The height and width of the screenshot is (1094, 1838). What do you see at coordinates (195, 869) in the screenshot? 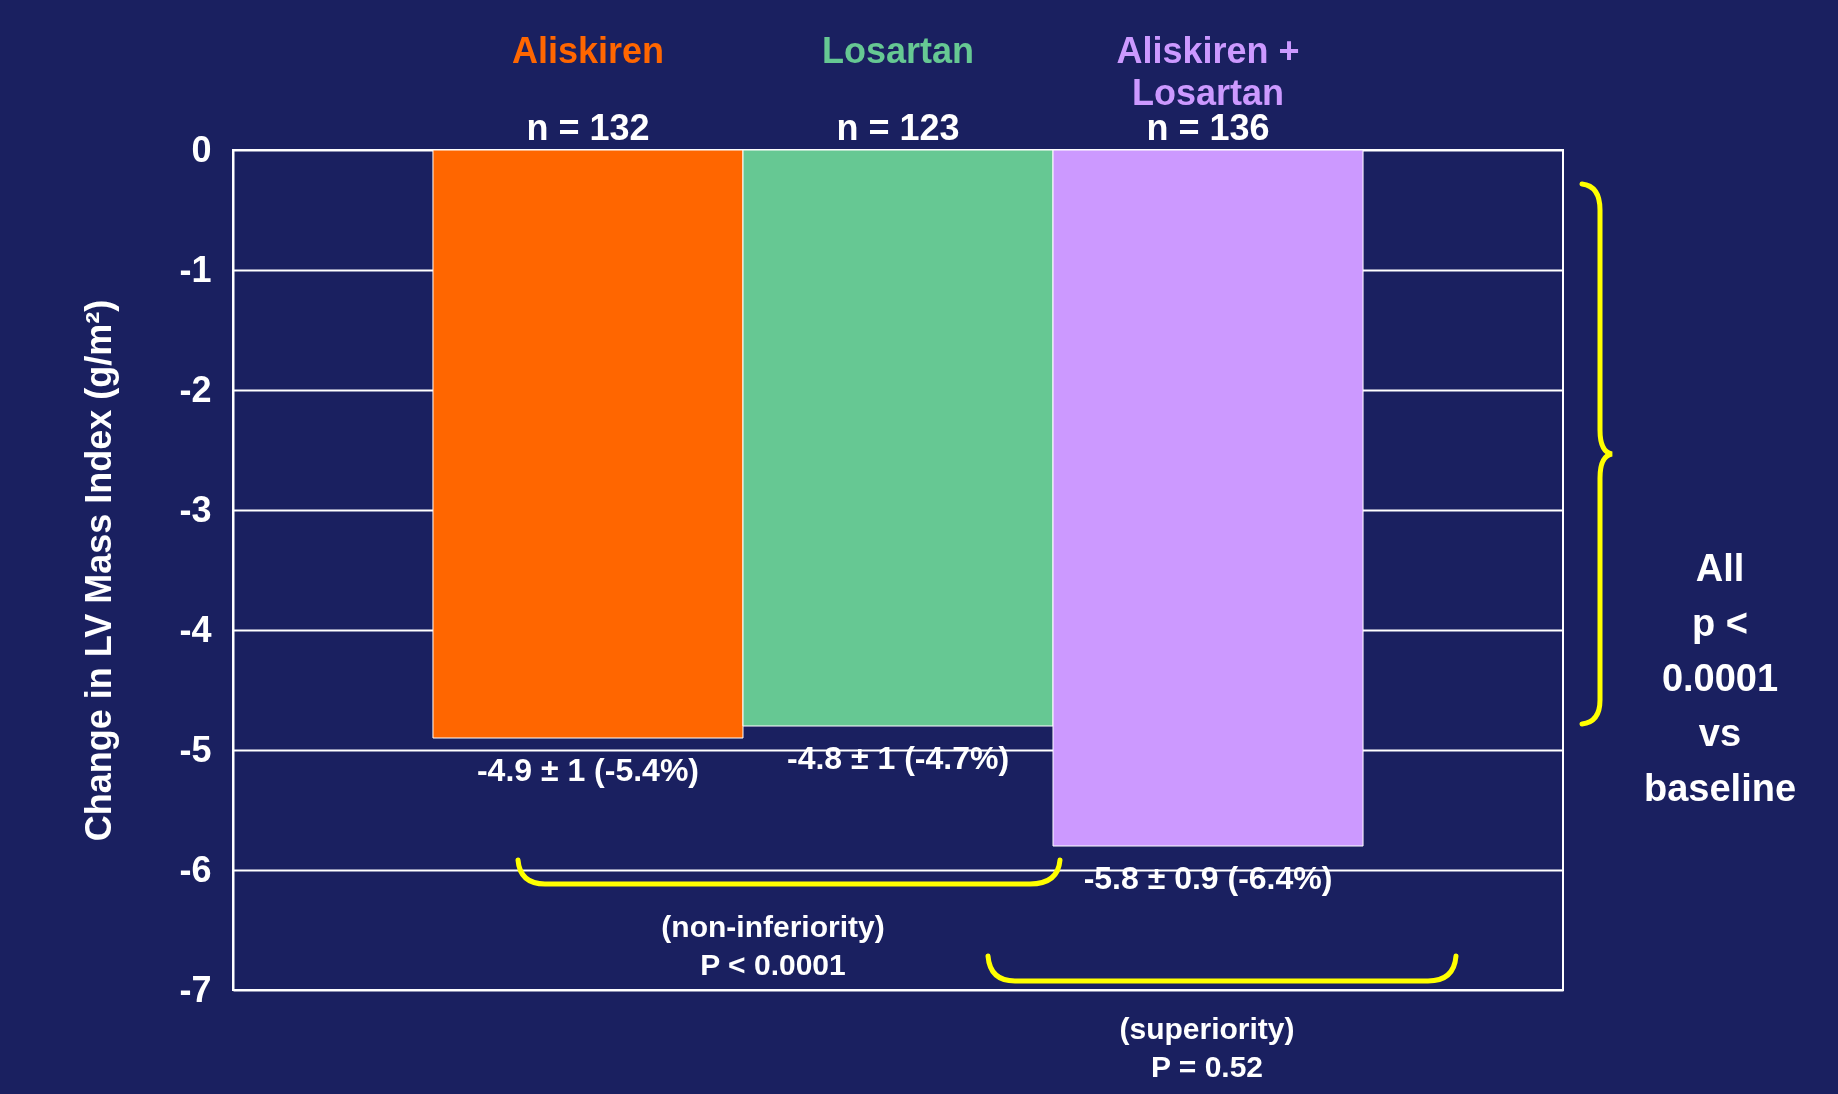
I see `y-tick-label: -6` at bounding box center [195, 869].